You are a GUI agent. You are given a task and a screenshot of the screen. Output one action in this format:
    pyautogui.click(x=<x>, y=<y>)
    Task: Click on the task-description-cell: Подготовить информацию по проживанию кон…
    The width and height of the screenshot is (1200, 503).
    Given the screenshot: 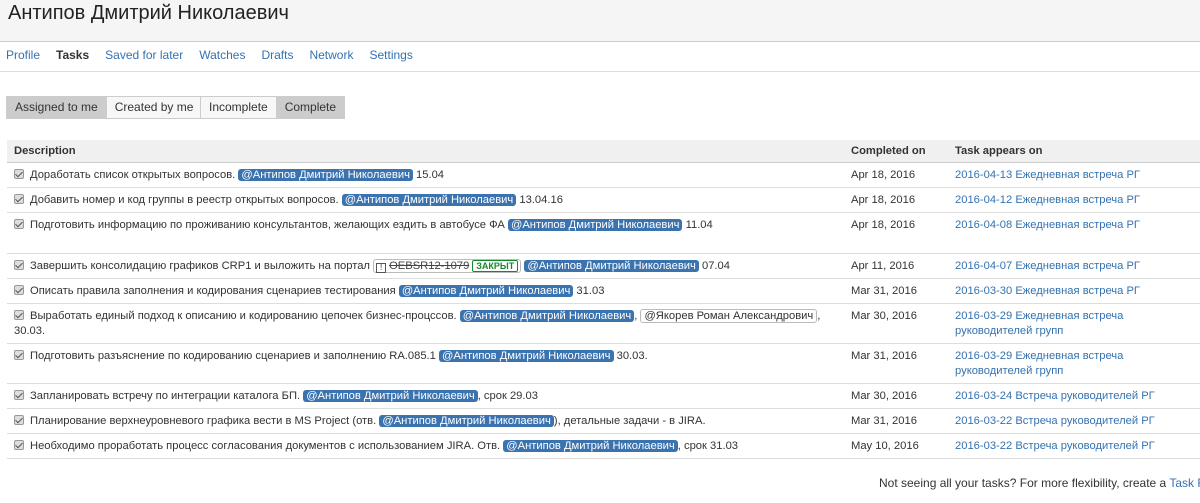 What is the action you would take?
    pyautogui.click(x=425, y=233)
    